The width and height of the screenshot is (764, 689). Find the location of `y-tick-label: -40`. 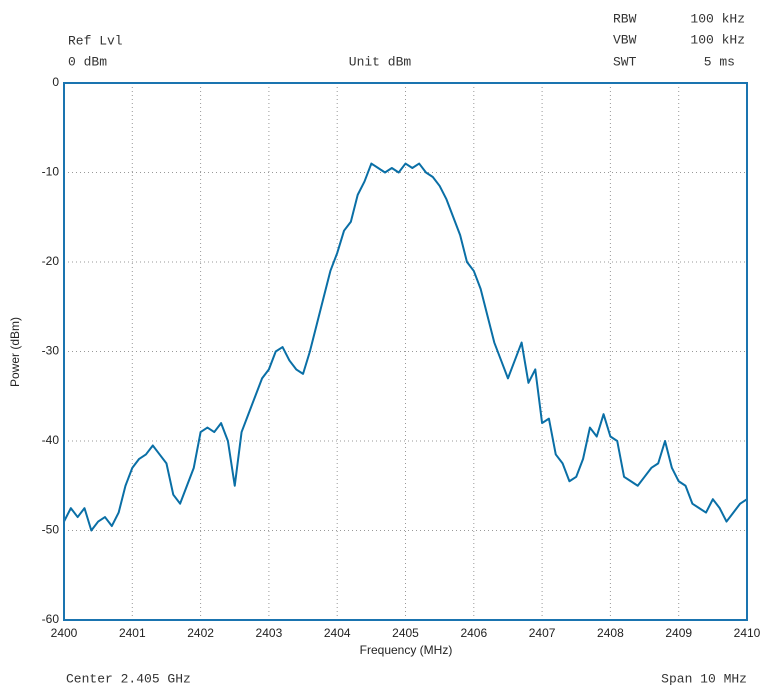

y-tick-label: -40 is located at coordinates (51, 440).